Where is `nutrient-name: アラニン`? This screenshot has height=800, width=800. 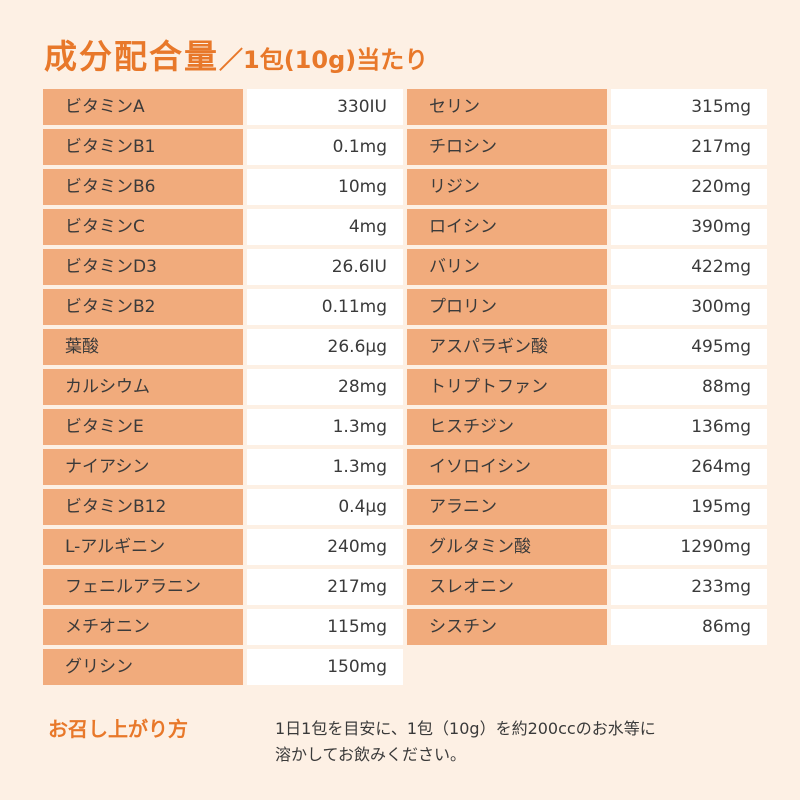
nutrient-name: アラニン is located at coordinates (507, 507).